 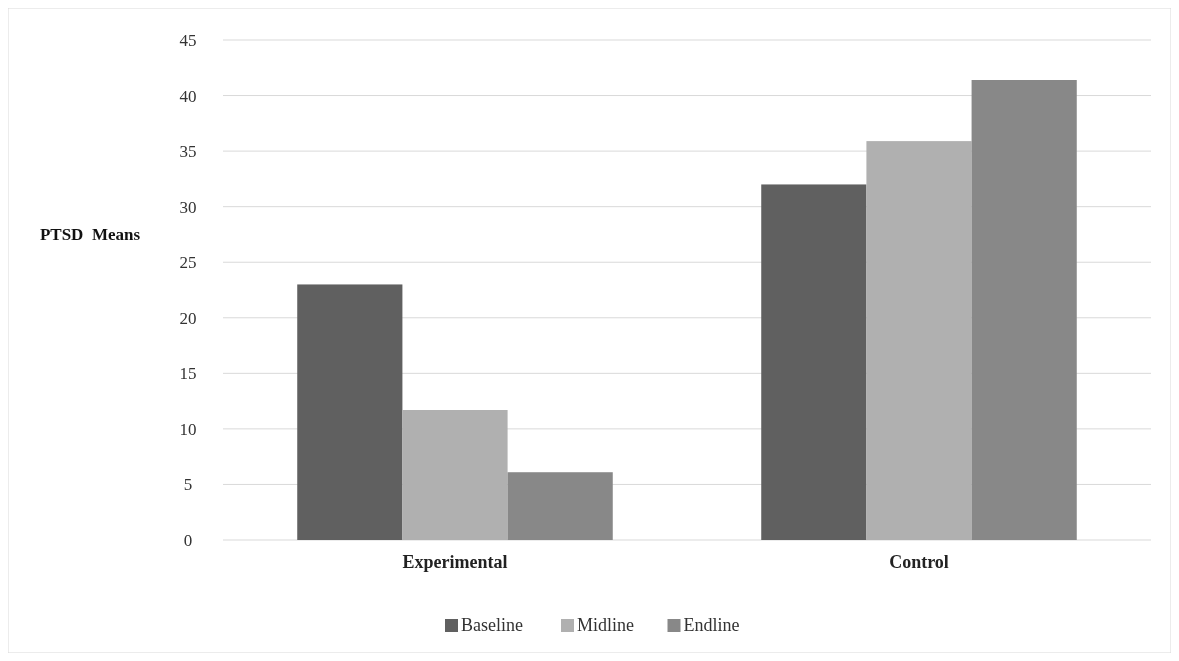 I want to click on y-tick-label: 0, so click(x=188, y=540).